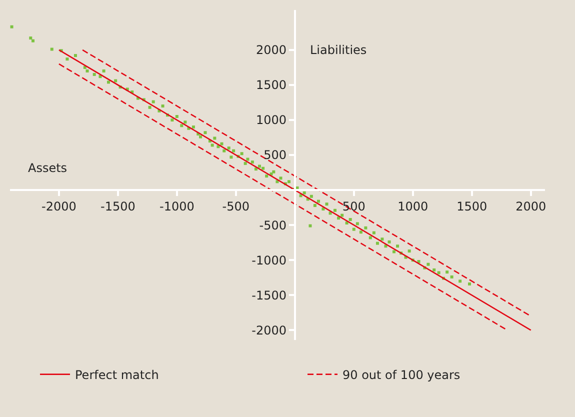 The height and width of the screenshot is (417, 575). I want to click on legend-label: 90 out of 100 years, so click(401, 375).